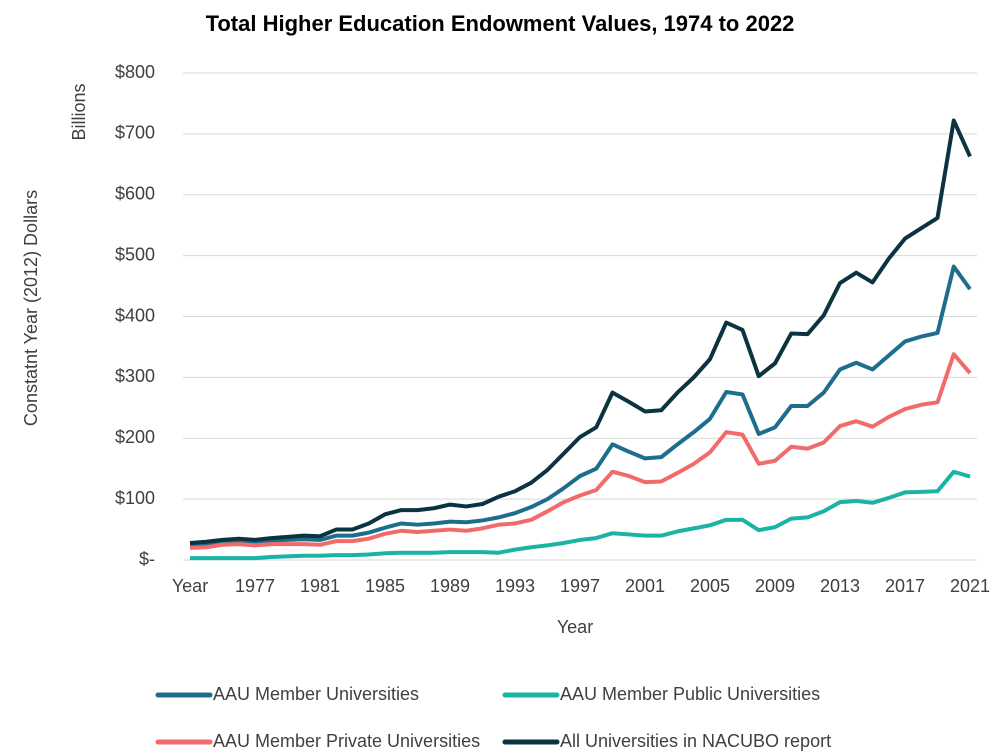 The width and height of the screenshot is (998, 756). What do you see at coordinates (135, 437) in the screenshot?
I see `y-tick-label: $200` at bounding box center [135, 437].